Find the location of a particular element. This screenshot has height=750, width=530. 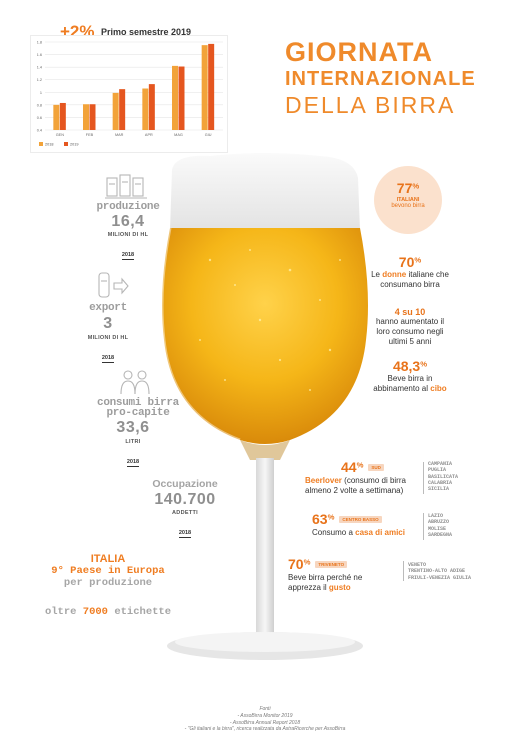

italiani-label: ITALIANI is located at coordinates (408, 200).